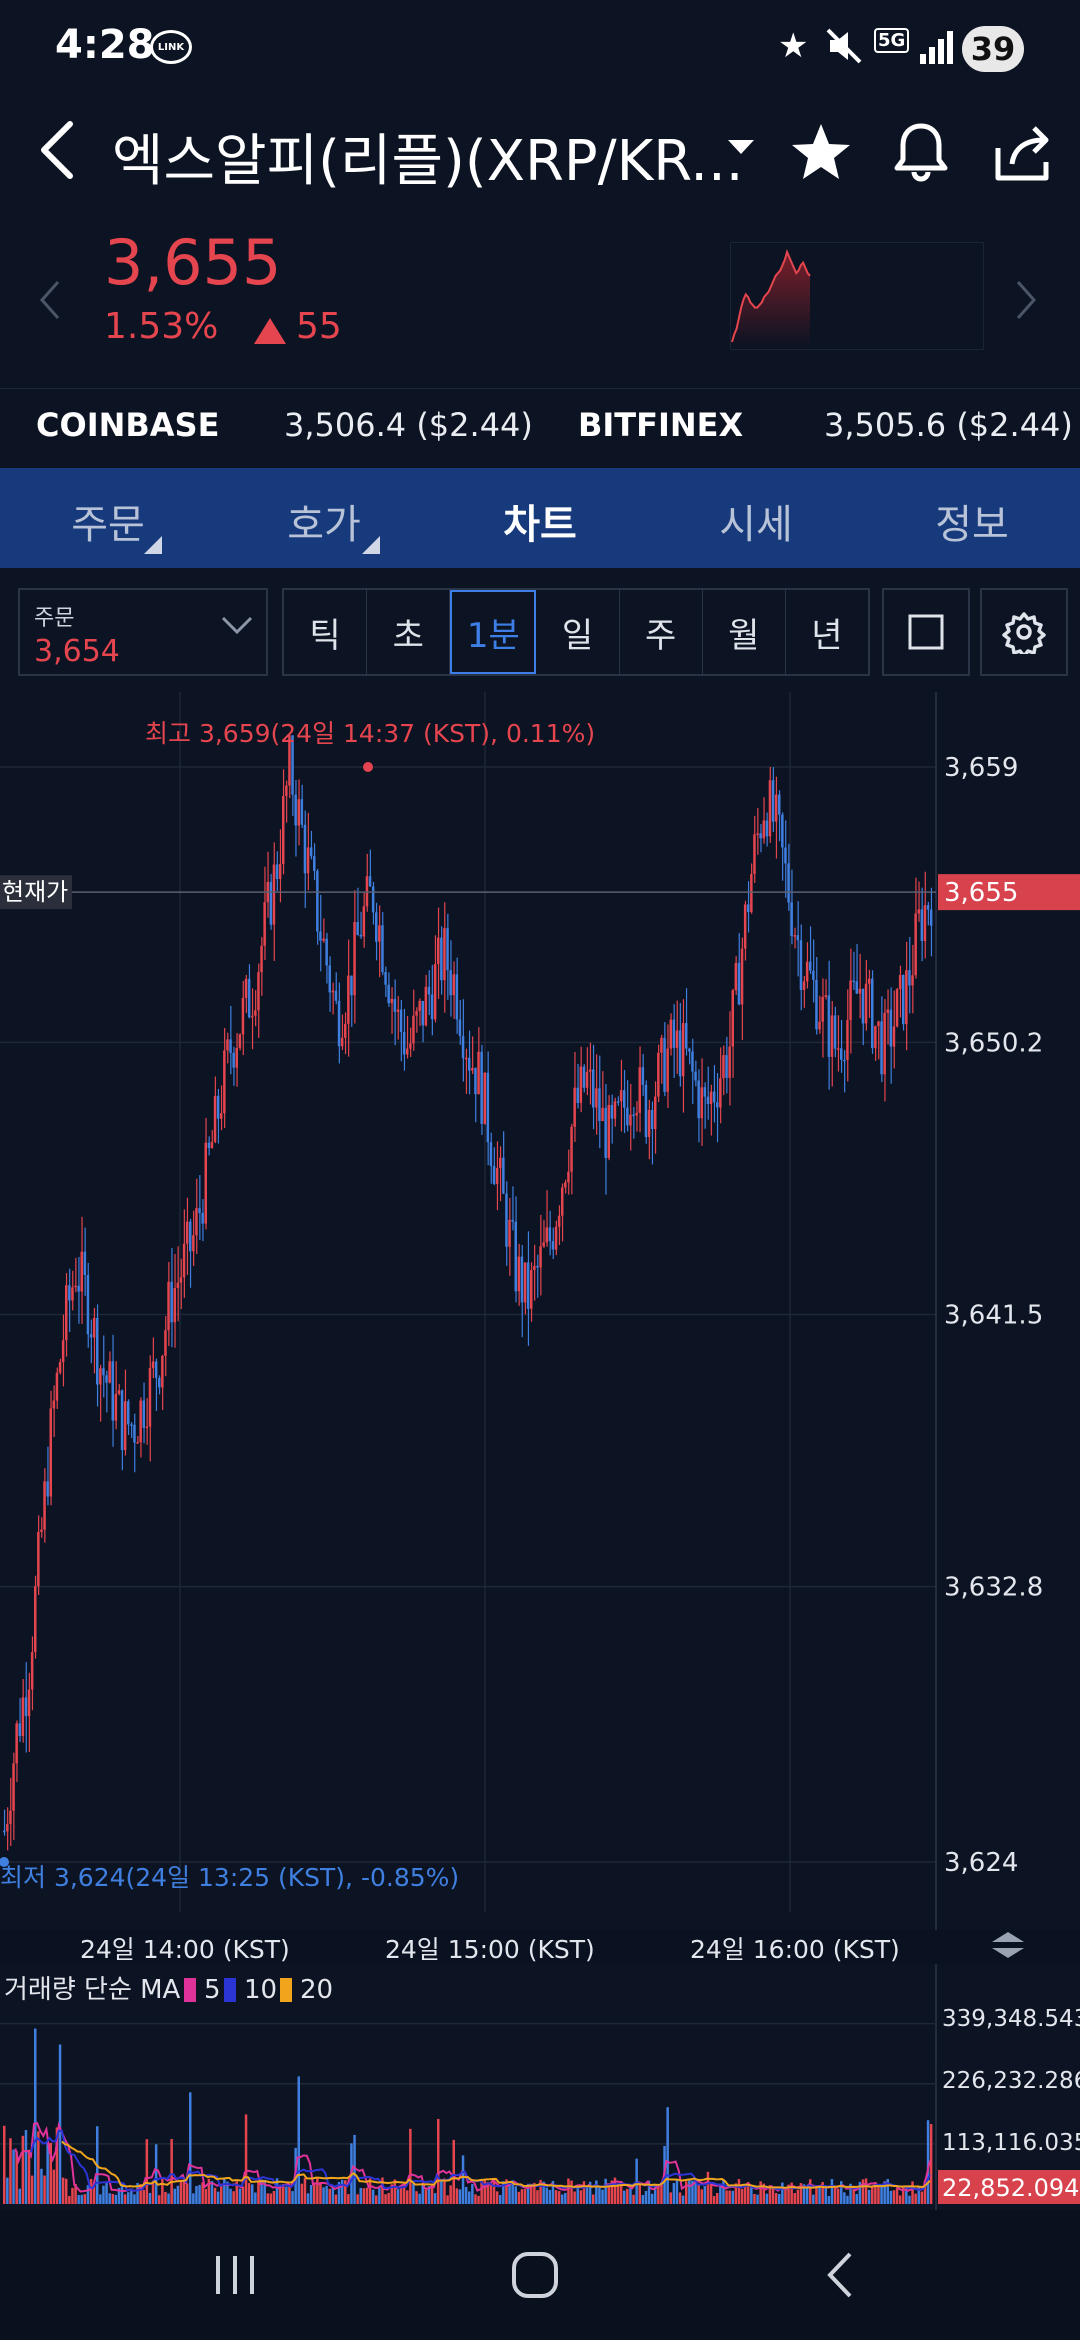 This screenshot has height=2340, width=1080. What do you see at coordinates (741, 147) in the screenshot?
I see `chevron-down-icon` at bounding box center [741, 147].